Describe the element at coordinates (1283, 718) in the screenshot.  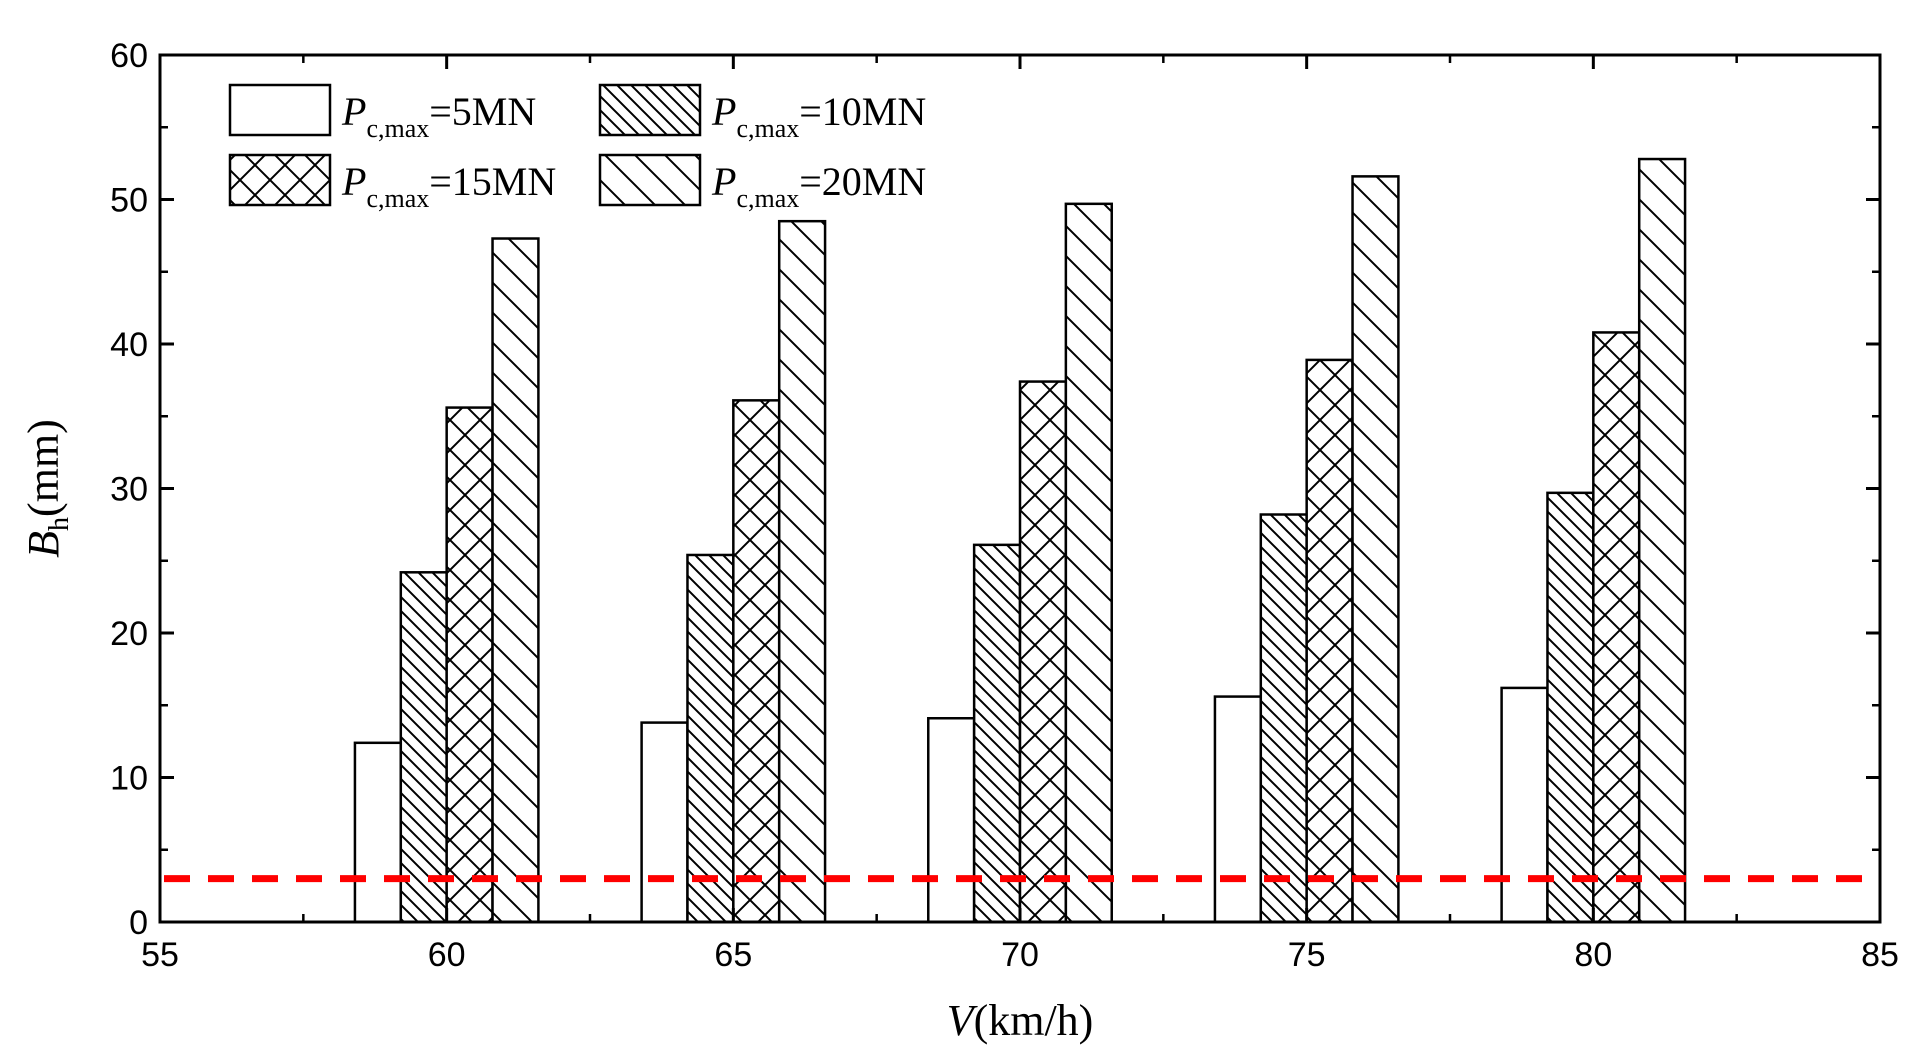
I see `bar-75-Pc,max=10MN` at that location.